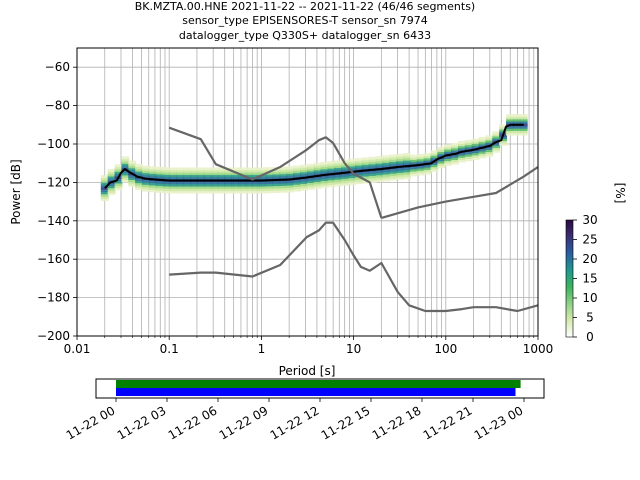 The width and height of the screenshot is (640, 480). I want to click on x-tick-label: 1000, so click(538, 349).